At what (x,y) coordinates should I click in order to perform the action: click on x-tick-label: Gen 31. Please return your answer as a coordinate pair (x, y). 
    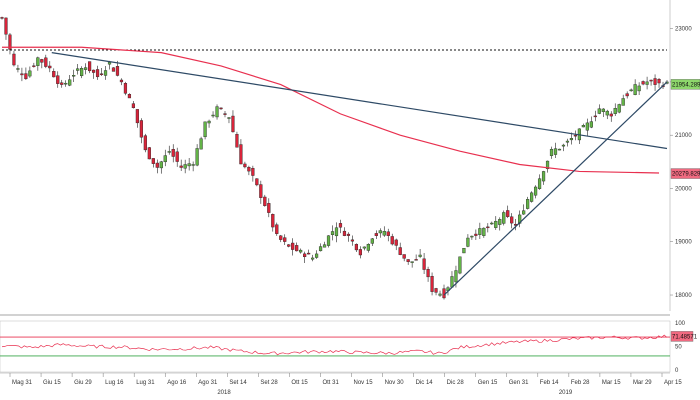
    Looking at the image, I should click on (519, 383).